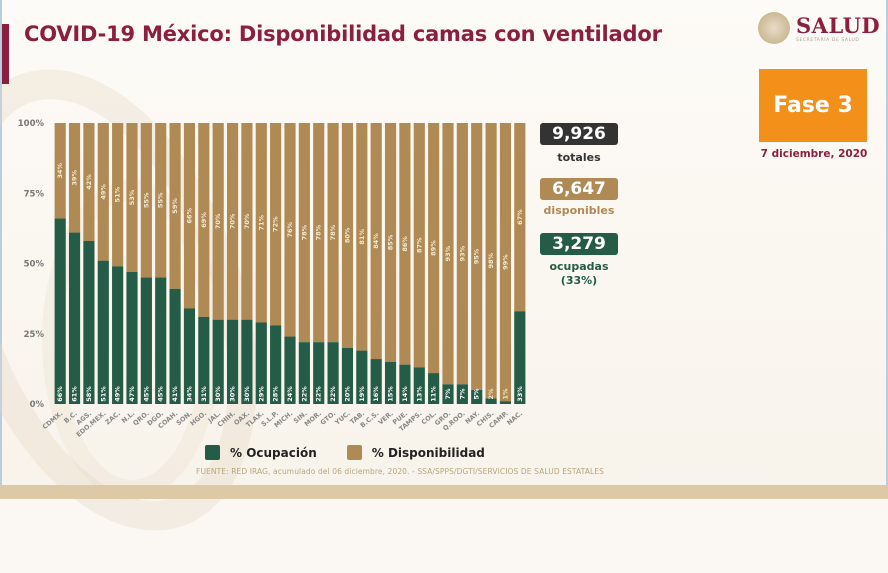 Image resolution: width=888 pixels, height=573 pixels. Describe the element at coordinates (5, 54) in the screenshot. I see `title-accent-bar` at that location.